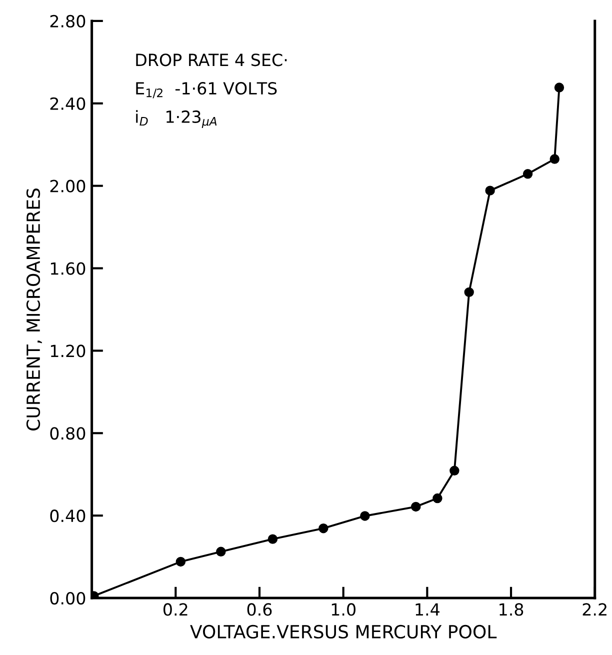 This screenshot has width=612, height=655. Describe the element at coordinates (68, 21) in the screenshot. I see `y-tick-label: 2.80` at that location.